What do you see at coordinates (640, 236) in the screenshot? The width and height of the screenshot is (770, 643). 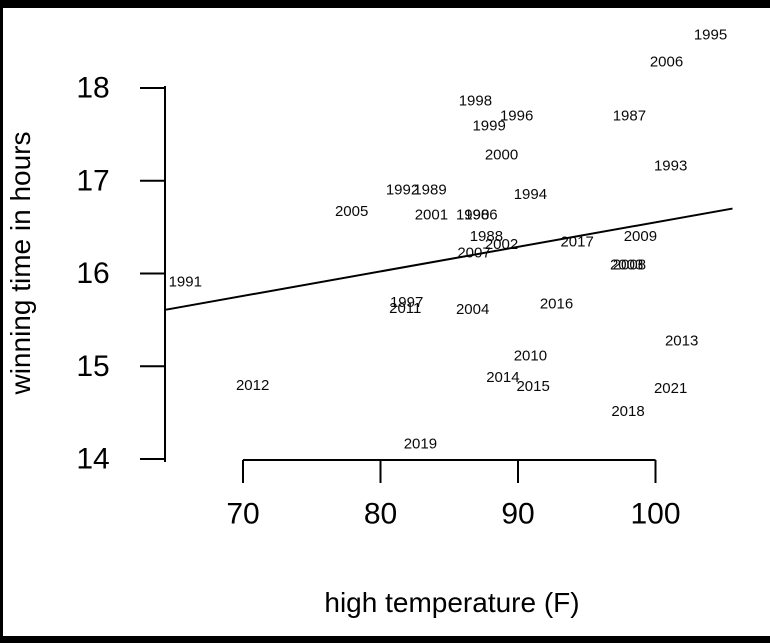 I see `point-label-2009: 2009` at bounding box center [640, 236].